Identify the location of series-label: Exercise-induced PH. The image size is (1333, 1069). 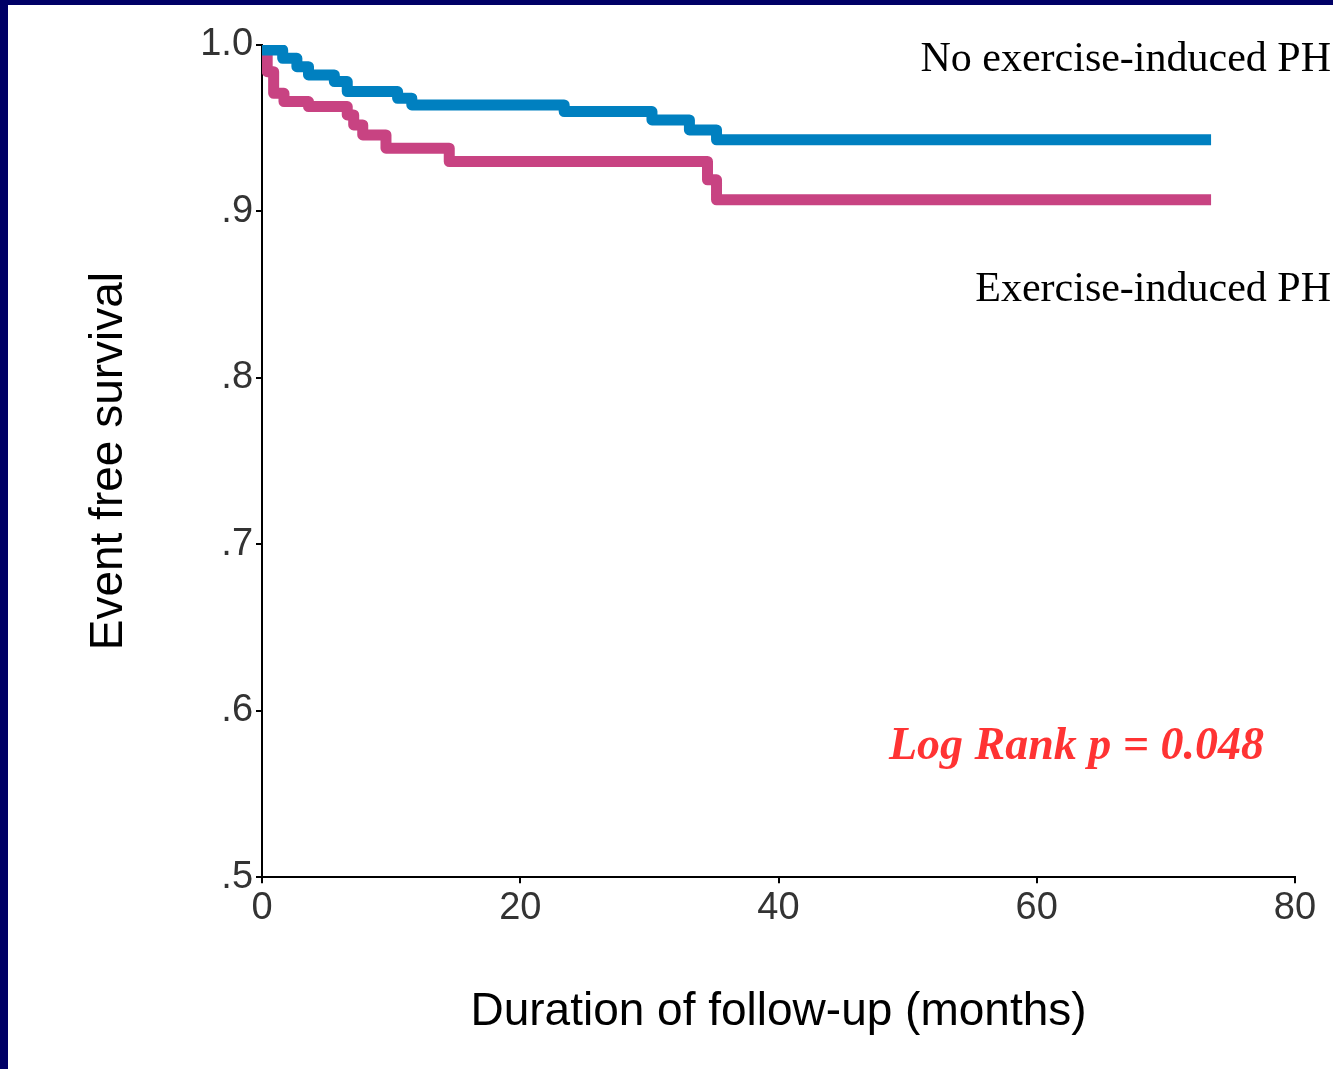
(1153, 286).